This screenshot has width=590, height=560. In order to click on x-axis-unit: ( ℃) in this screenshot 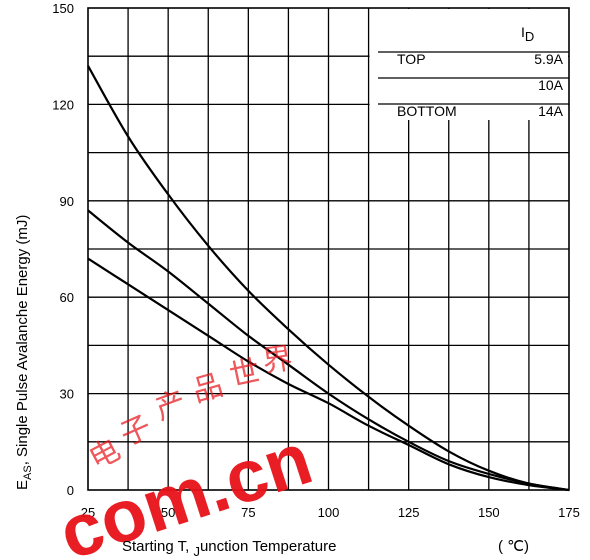, I will do `click(513, 546)`.